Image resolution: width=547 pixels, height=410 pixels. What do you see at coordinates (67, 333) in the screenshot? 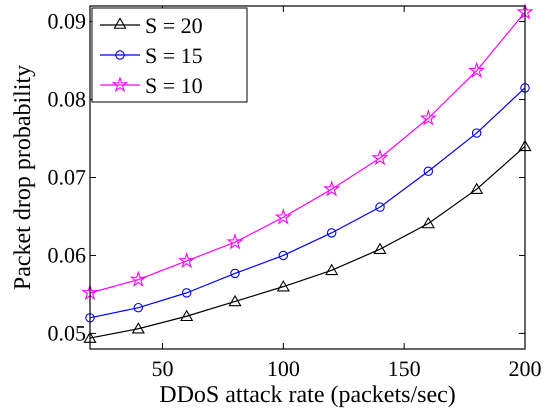
I see `y-tick-label: 0.05` at bounding box center [67, 333].